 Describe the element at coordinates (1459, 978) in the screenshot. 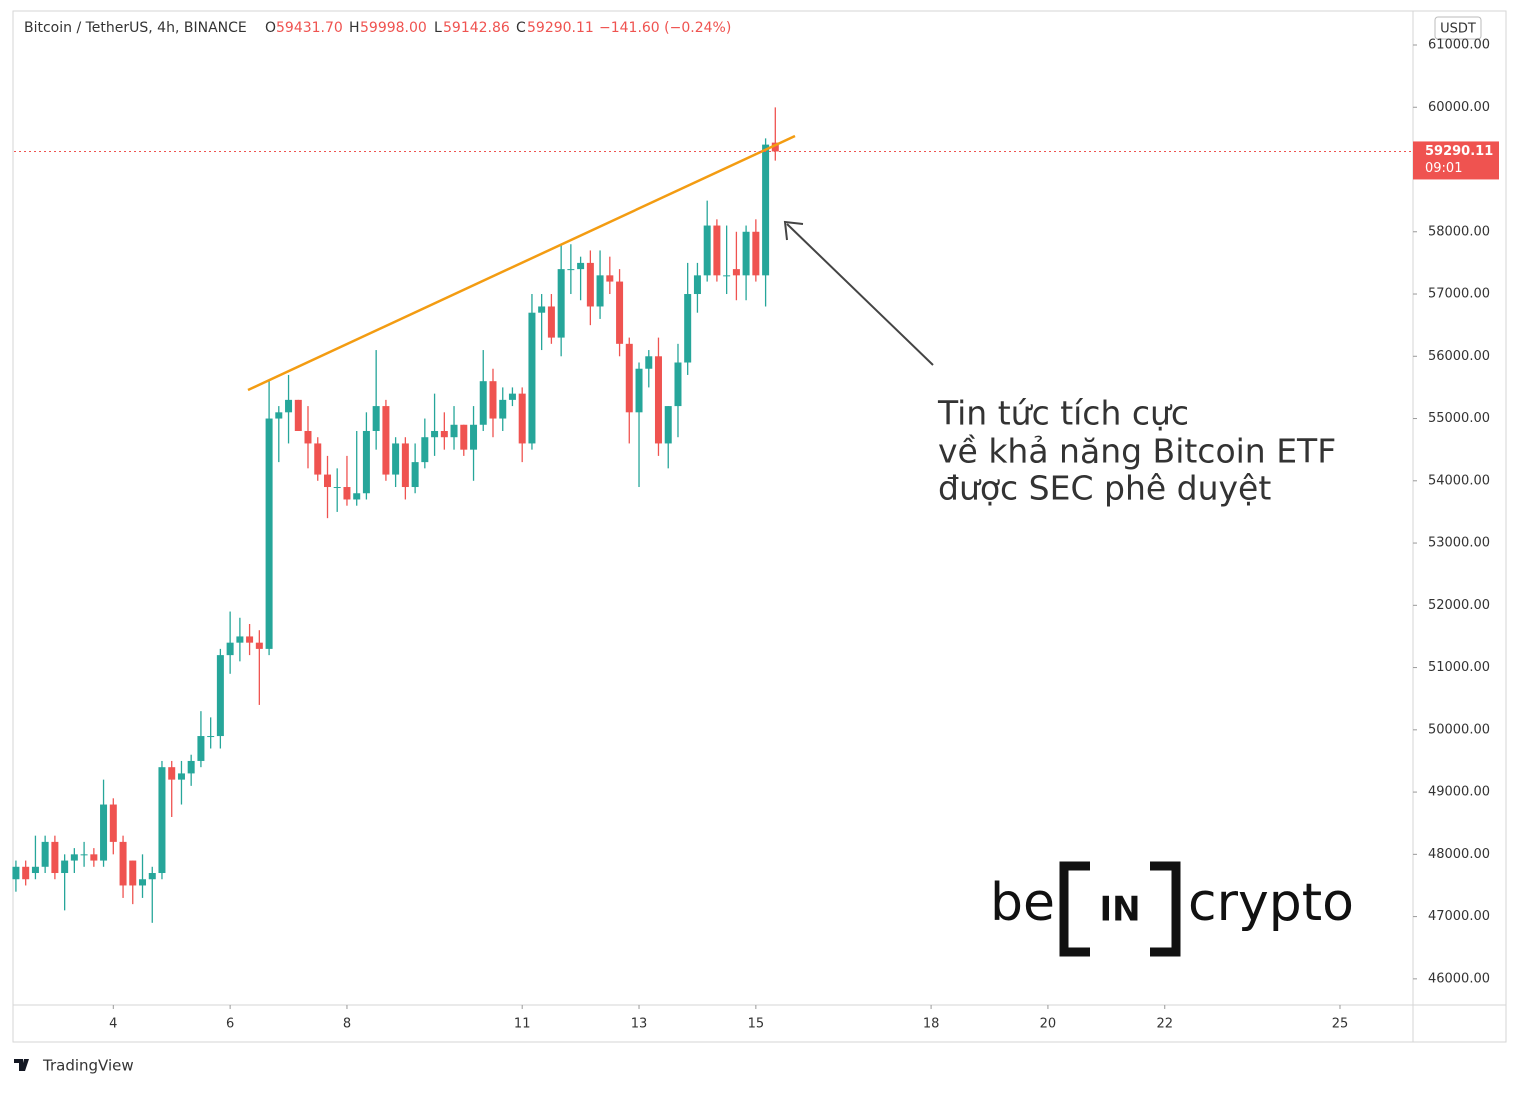

I see `y-tick-label: 46000.00` at that location.